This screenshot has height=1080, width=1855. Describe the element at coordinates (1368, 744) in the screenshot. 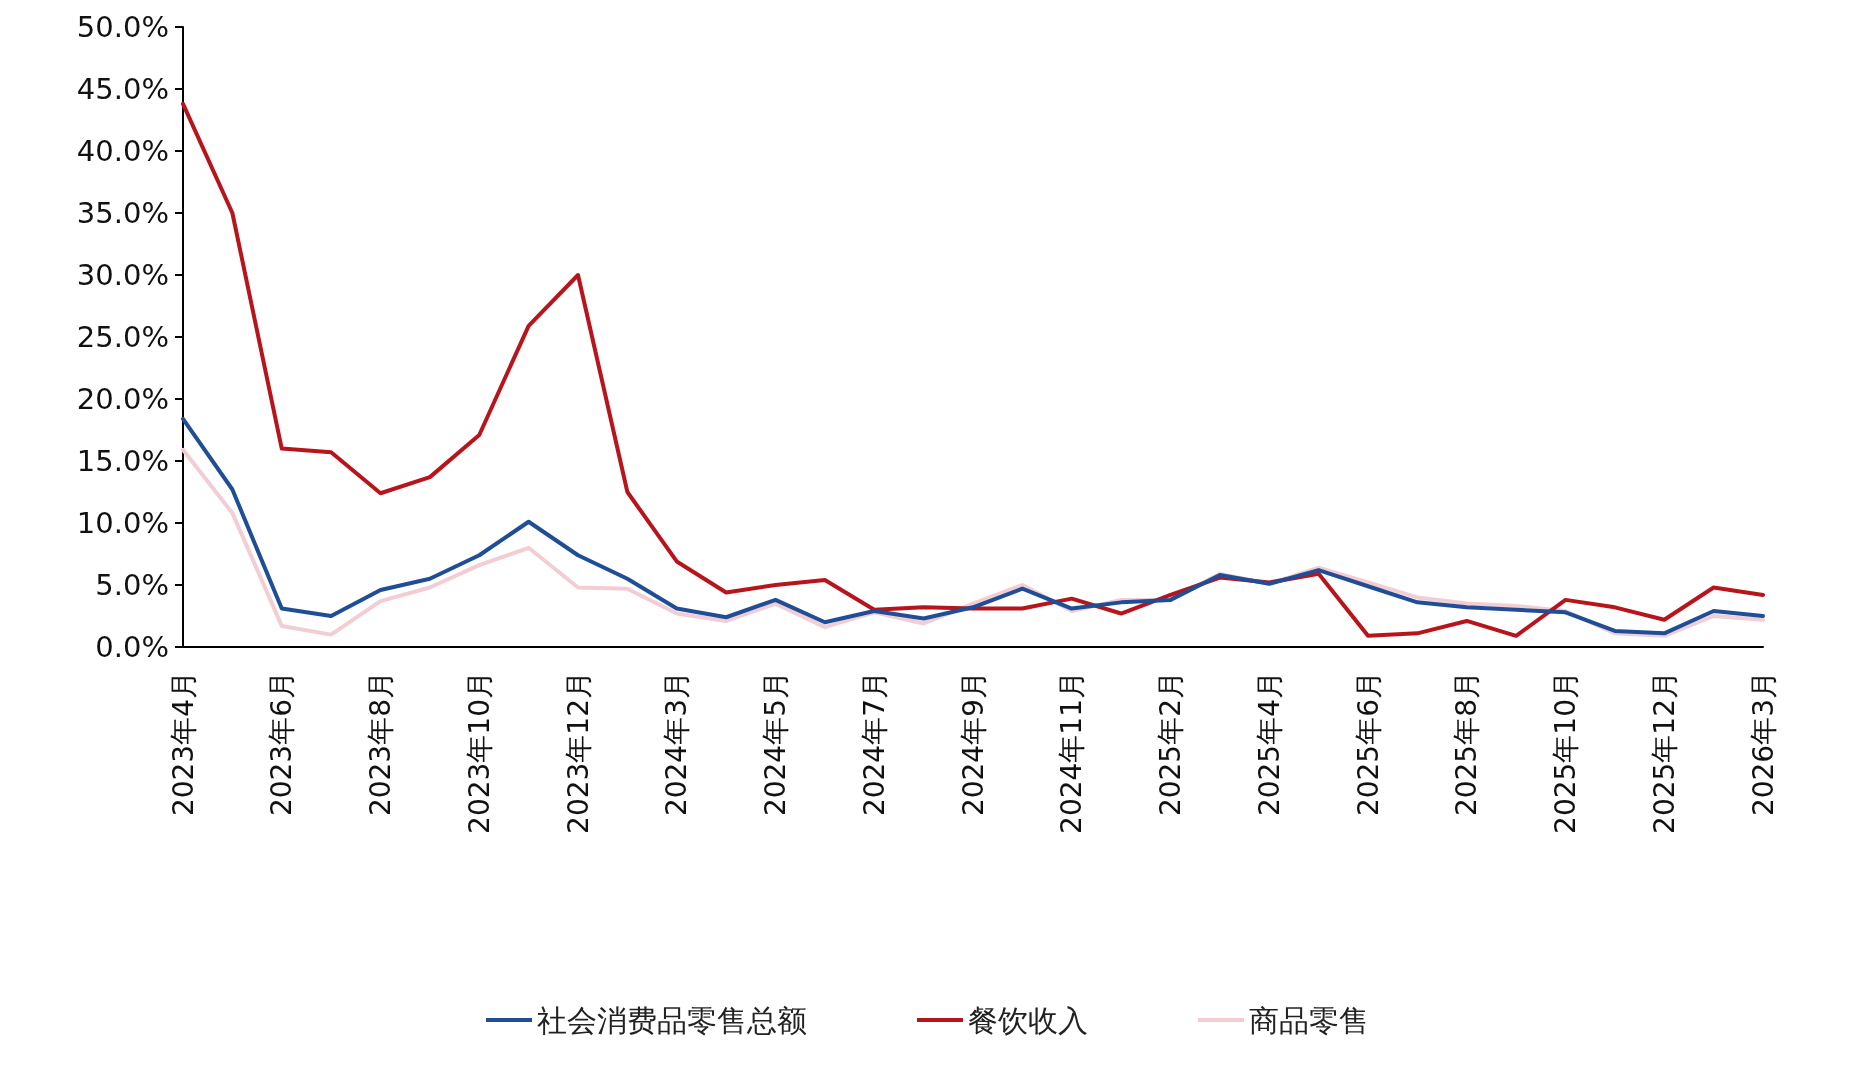

I see `x-tick-label: 2025年6月` at that location.